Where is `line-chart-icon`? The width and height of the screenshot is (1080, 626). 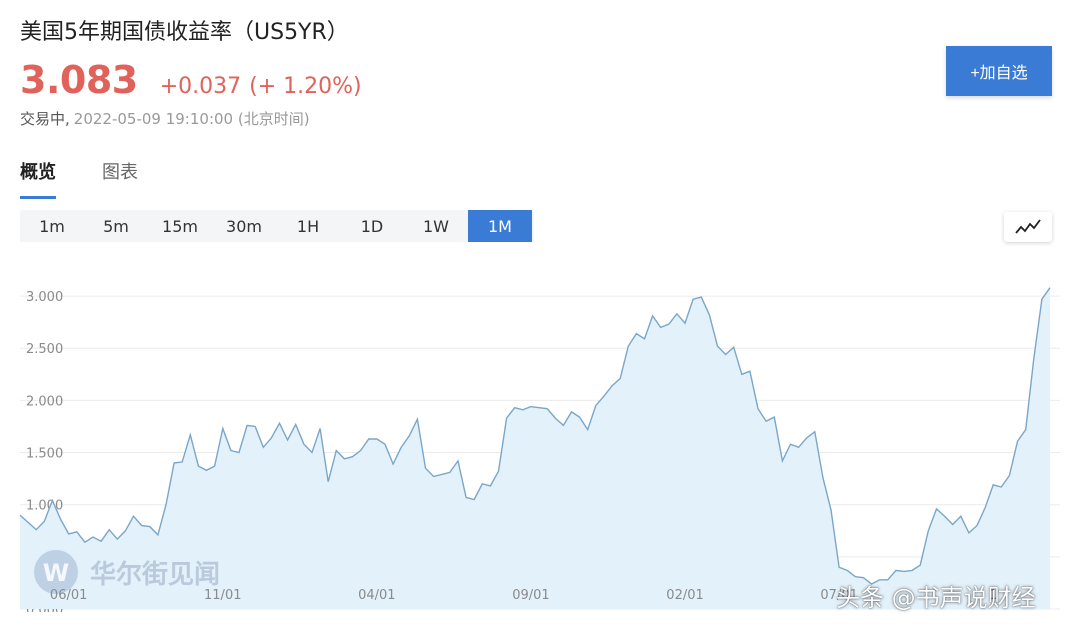
line-chart-icon is located at coordinates (1028, 226).